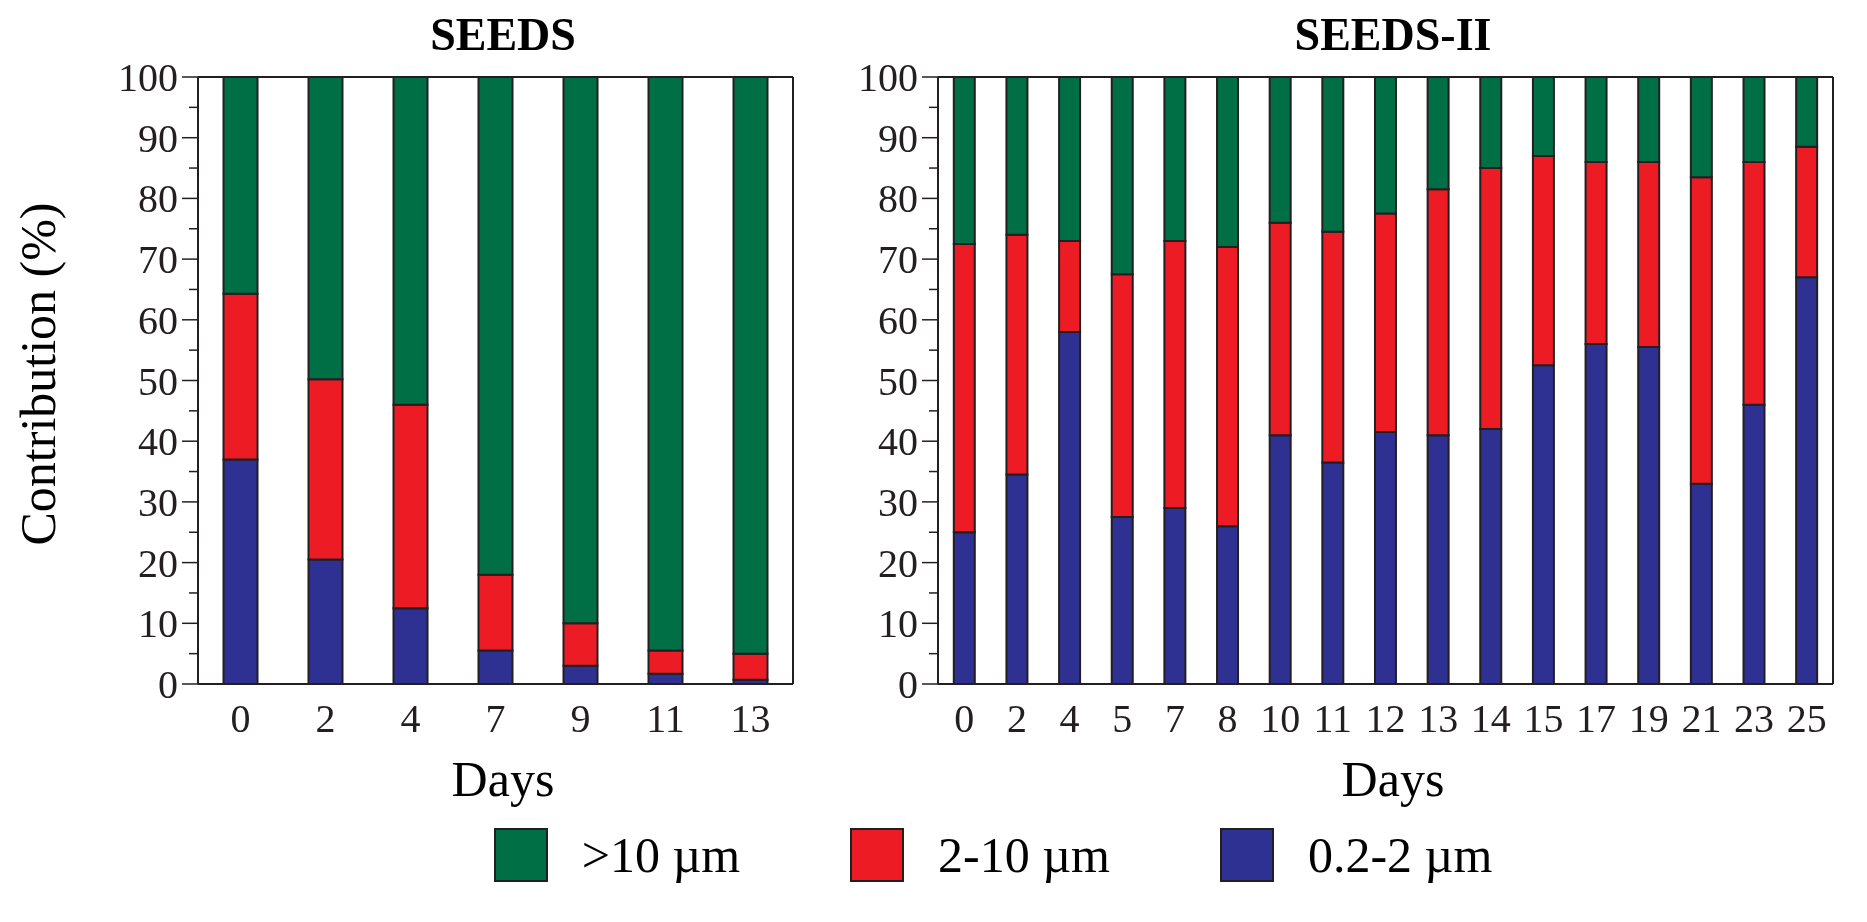 The image size is (1867, 922). I want to click on x-tick-label: 23, so click(1754, 719).